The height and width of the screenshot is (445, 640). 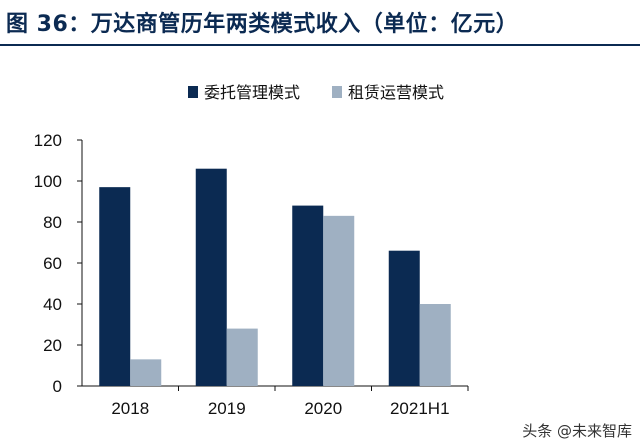 What do you see at coordinates (242, 357) in the screenshot?
I see `bar-leasing-operation-2019` at bounding box center [242, 357].